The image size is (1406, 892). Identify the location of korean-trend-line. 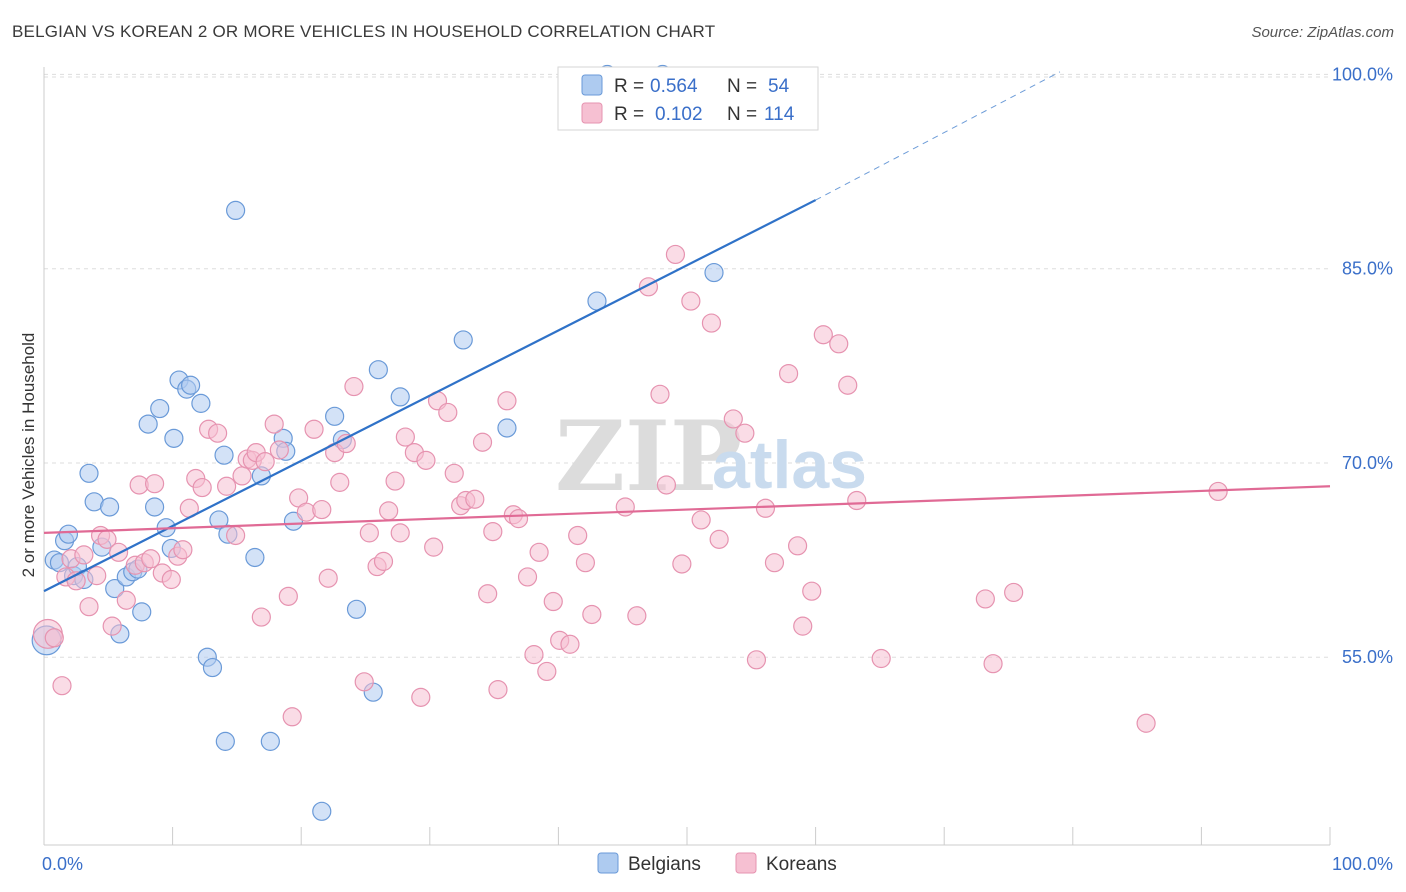
(687, 509).